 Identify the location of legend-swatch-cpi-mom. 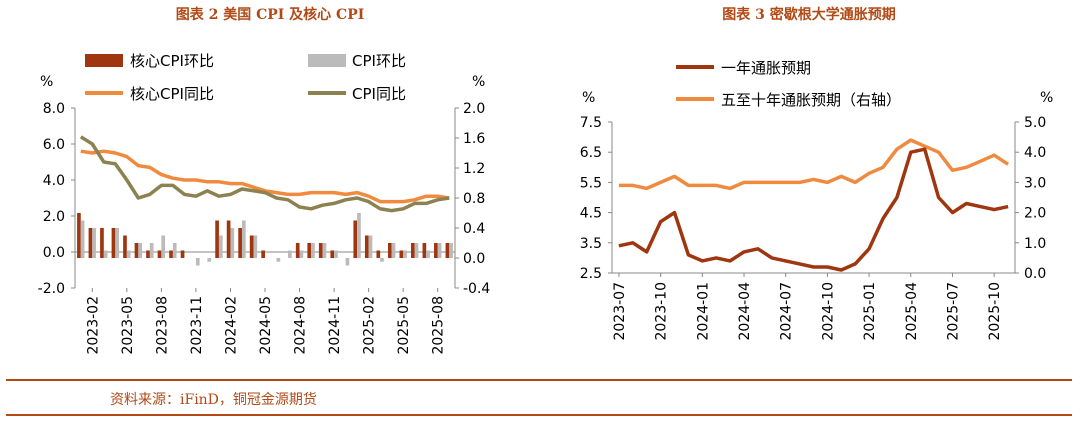
(327, 60).